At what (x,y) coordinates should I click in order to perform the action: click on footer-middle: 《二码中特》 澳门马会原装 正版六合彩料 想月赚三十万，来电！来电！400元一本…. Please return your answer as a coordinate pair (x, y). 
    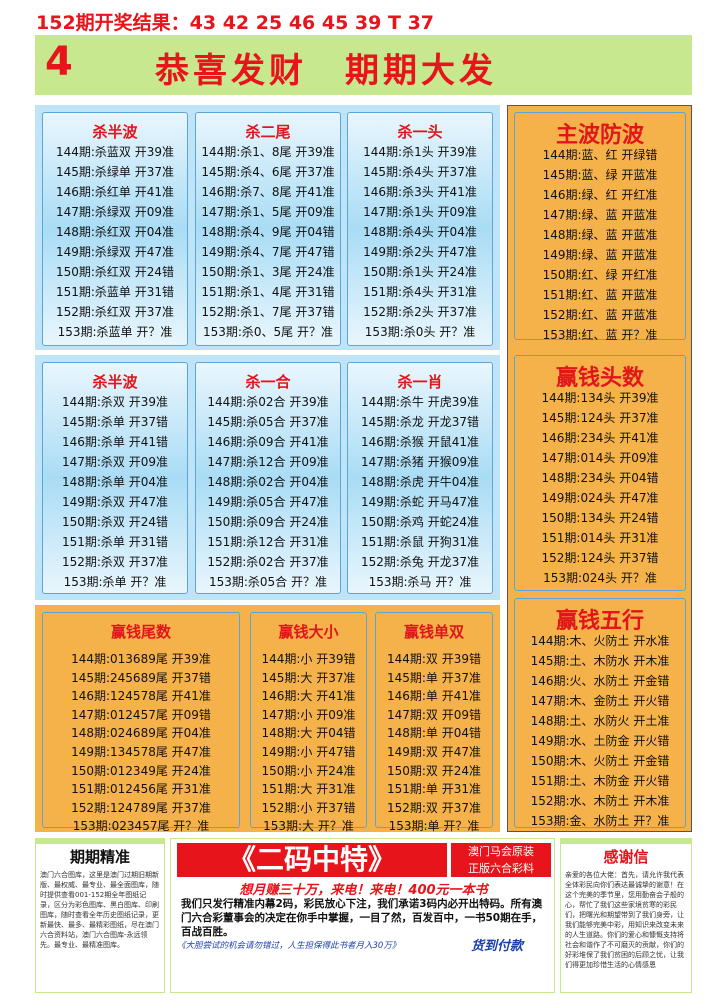
    Looking at the image, I should click on (362, 915).